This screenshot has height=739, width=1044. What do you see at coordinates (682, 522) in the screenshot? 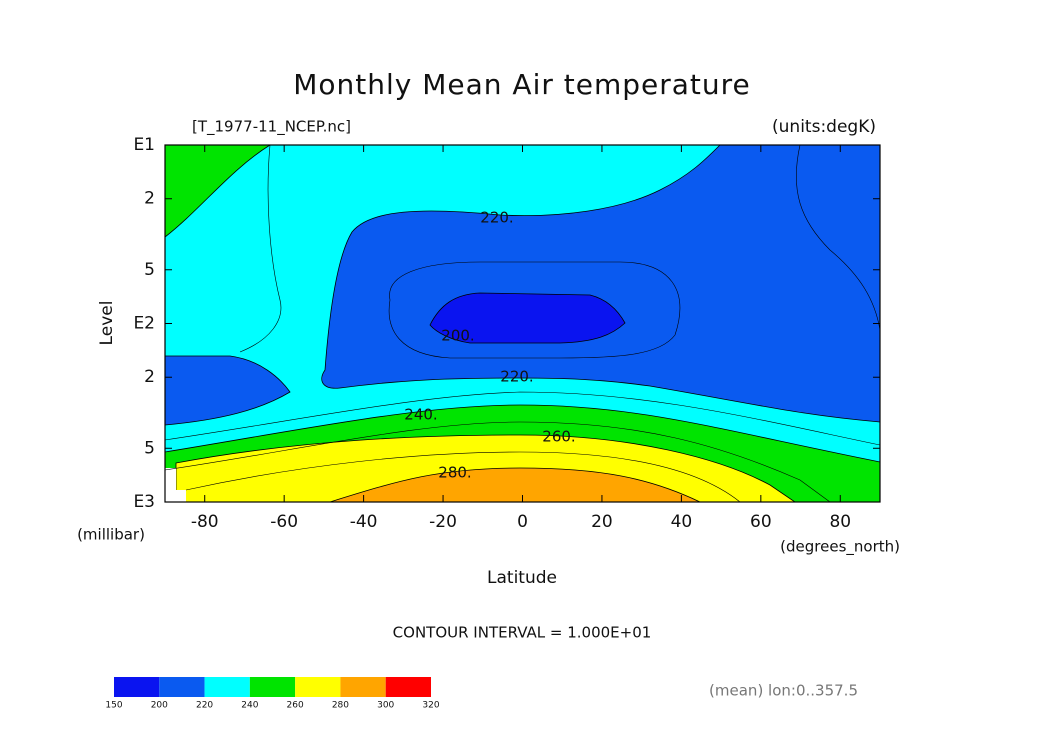
I see `x-tick-label: 40` at bounding box center [682, 522].